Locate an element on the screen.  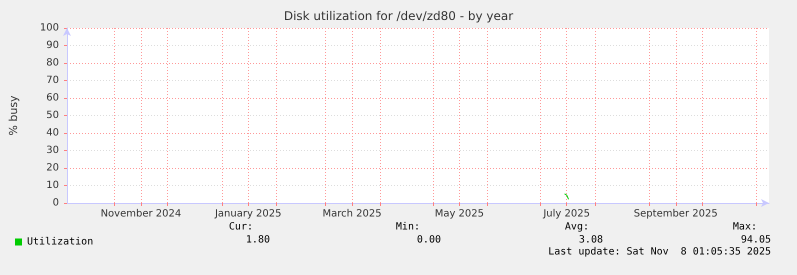
x-tick-label: May 2025 is located at coordinates (459, 214).